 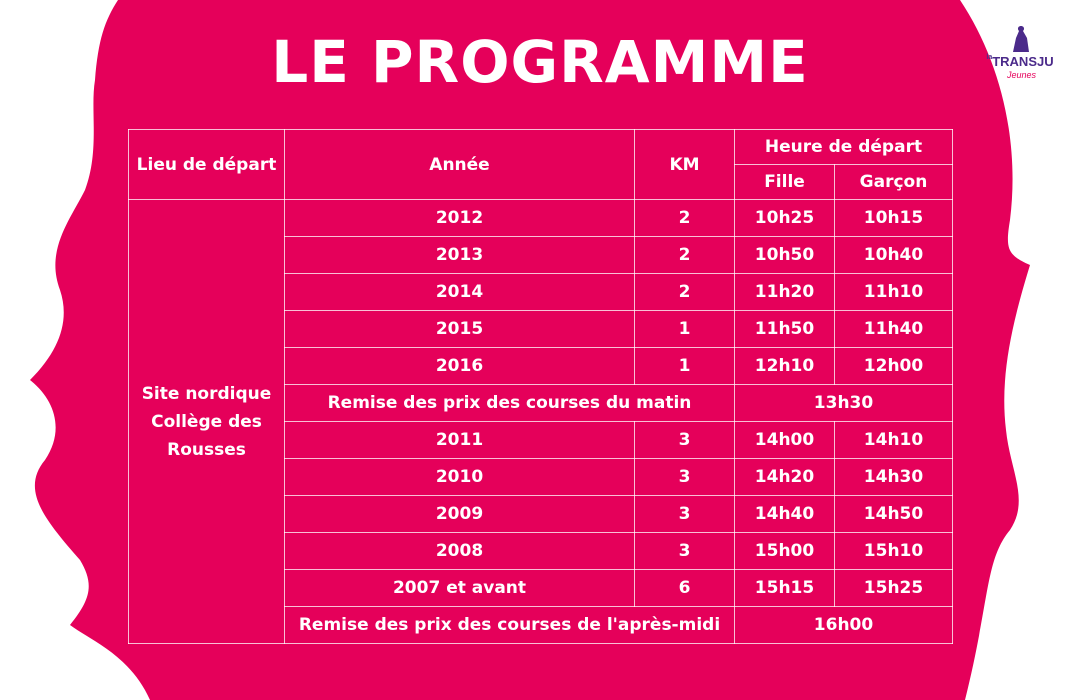 I want to click on table-row: 2015 1 11h50 11h40, so click(x=541, y=329).